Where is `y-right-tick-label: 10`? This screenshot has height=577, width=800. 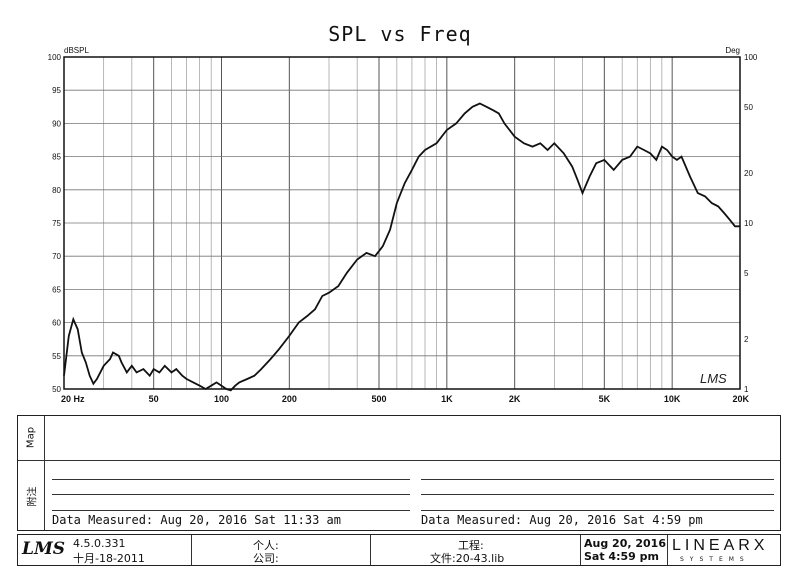
y-right-tick-label: 10 is located at coordinates (748, 223).